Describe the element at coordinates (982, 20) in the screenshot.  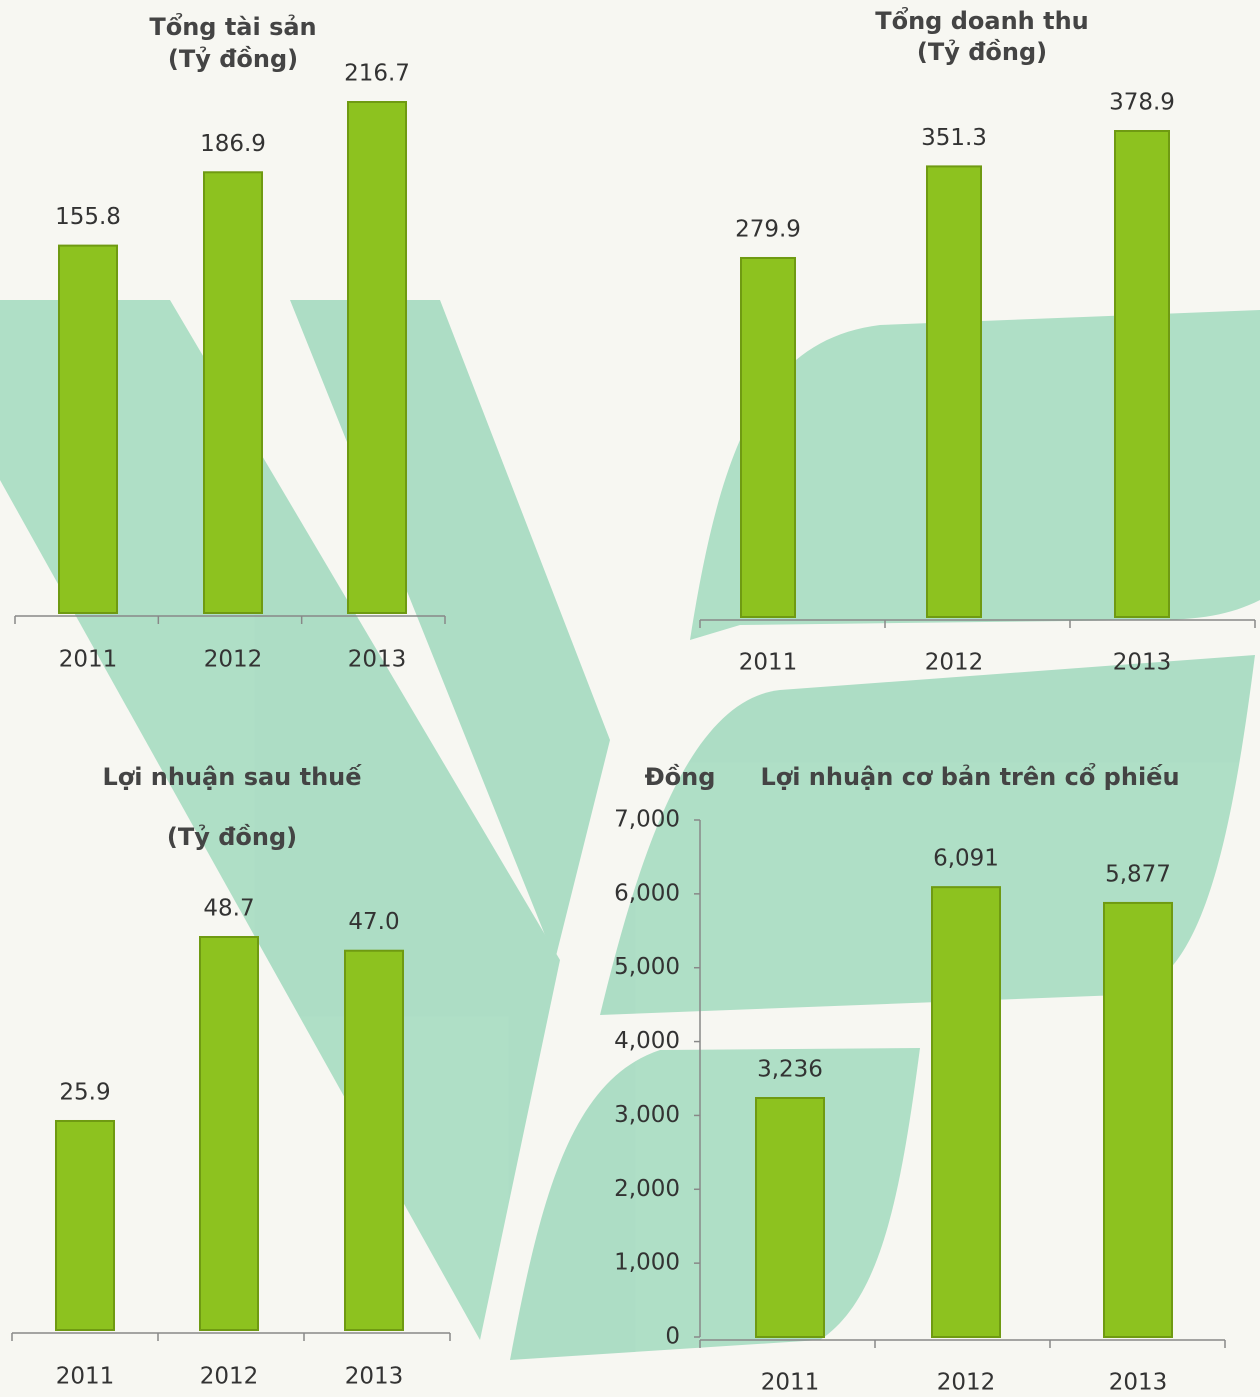
I see `chart-title: Tổng doanh thu` at that location.